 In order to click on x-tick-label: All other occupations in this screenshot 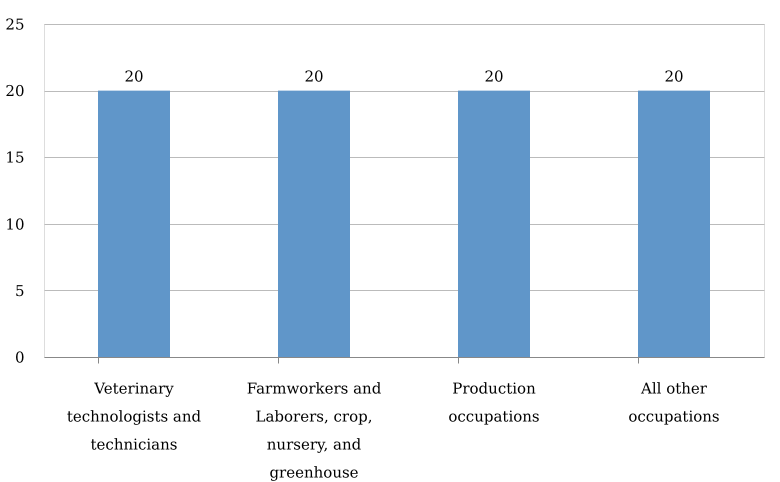, I will do `click(674, 403)`.